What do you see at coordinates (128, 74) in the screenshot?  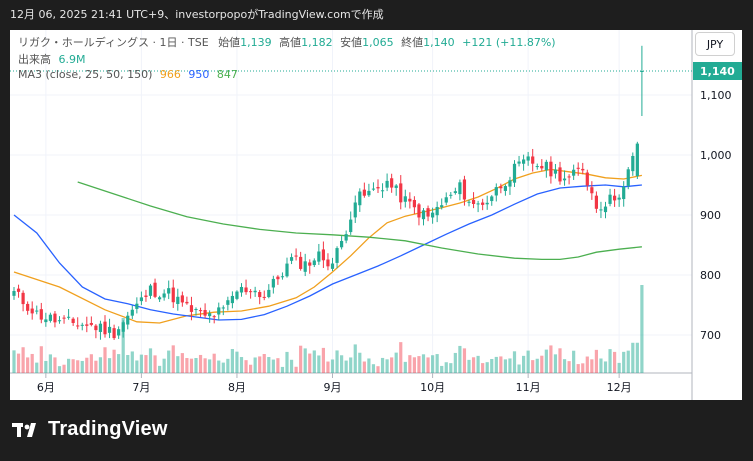 I see `legend-ma: MA3 (close, 25, 50, 150) 966 950 847` at bounding box center [128, 74].